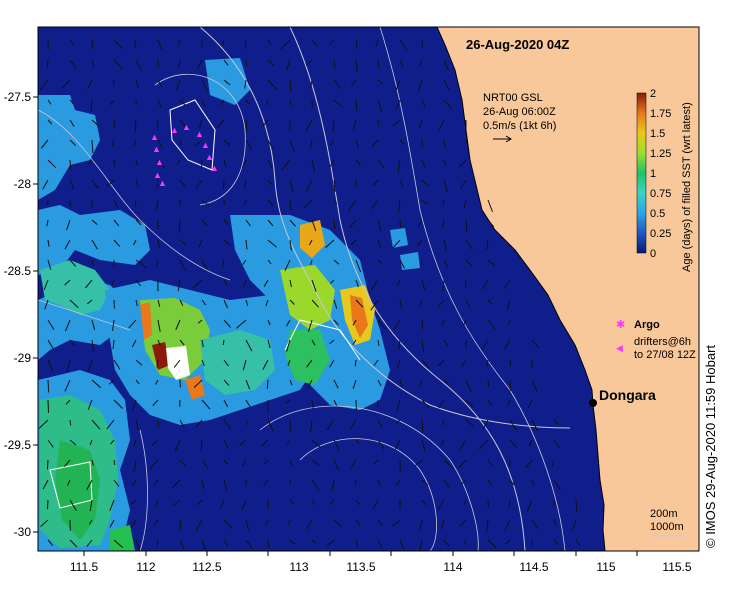 The height and width of the screenshot is (592, 739). What do you see at coordinates (519, 112) in the screenshot?
I see `vector-legend-line2: 26-Aug 06:00Z` at bounding box center [519, 112].